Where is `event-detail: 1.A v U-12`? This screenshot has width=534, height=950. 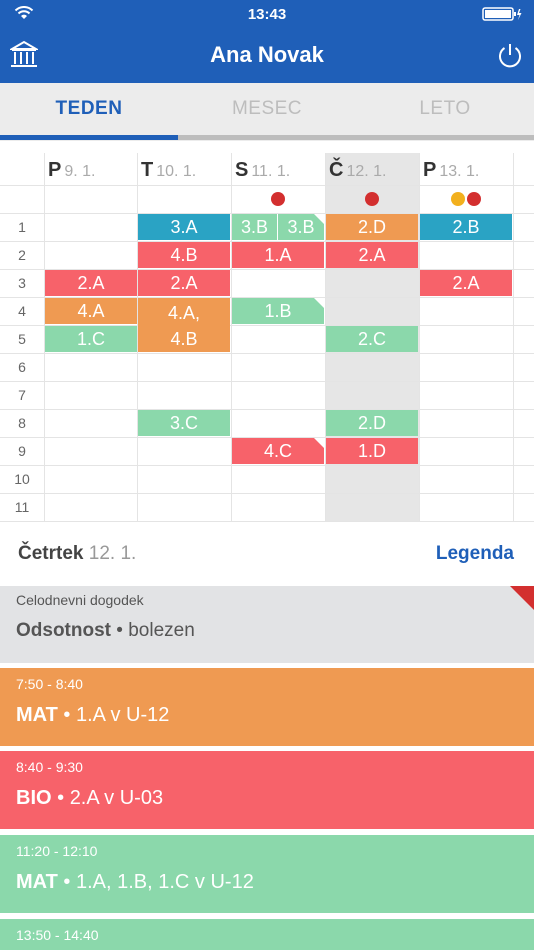
event-detail: 1.A v U-12 is located at coordinates (122, 715).